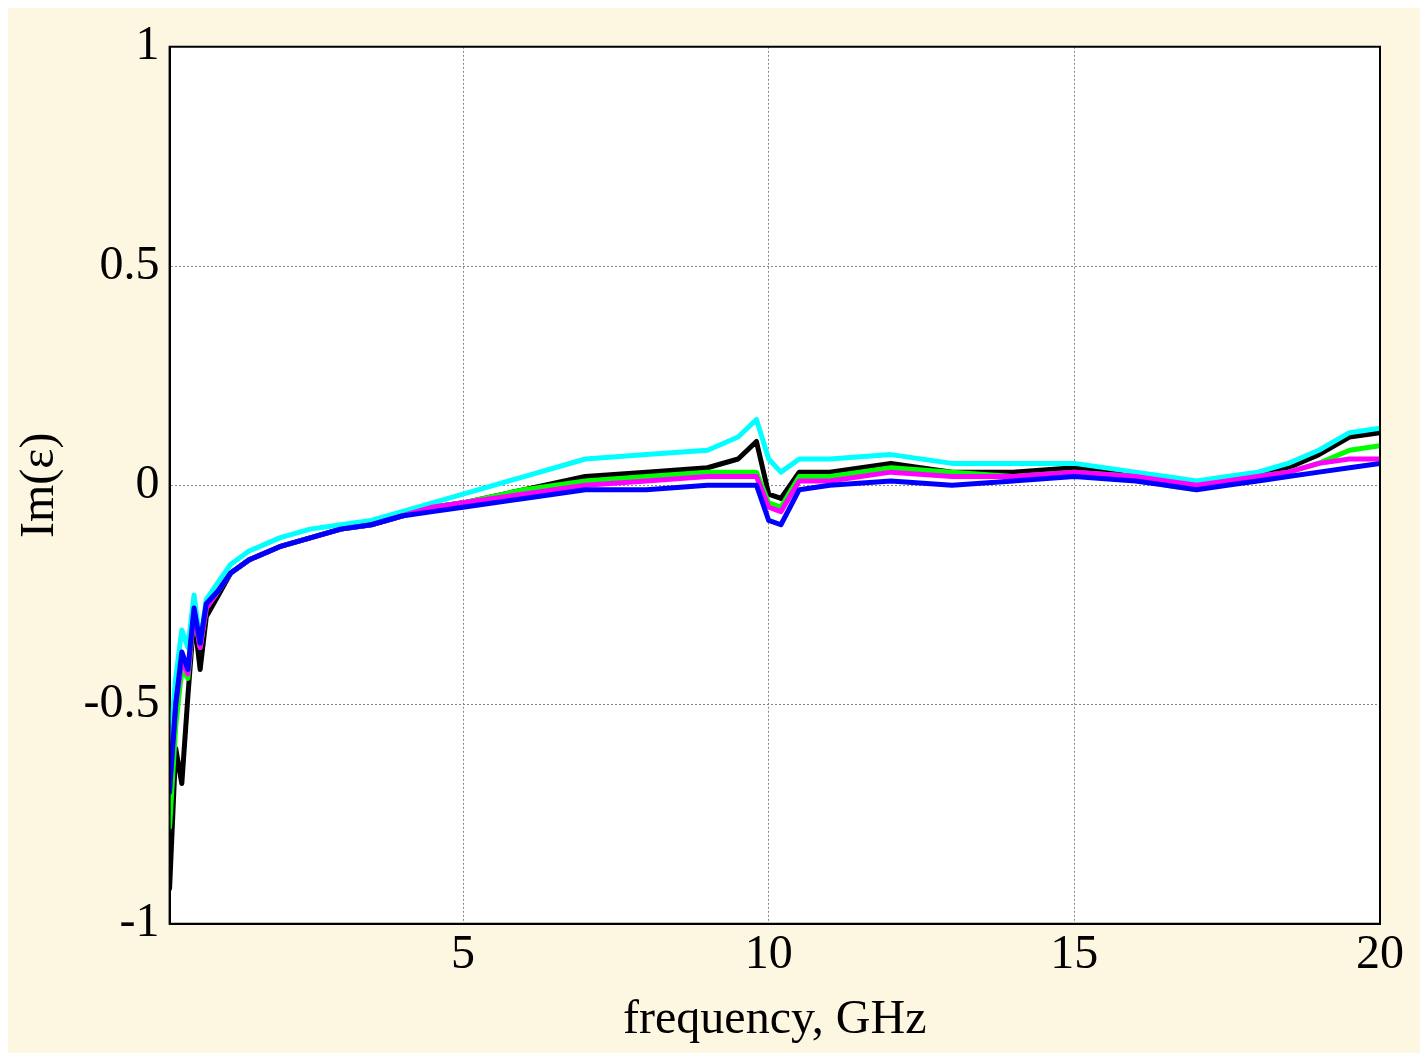  Describe the element at coordinates (37, 485) in the screenshot. I see `y-axis-title: Im(ε)` at that location.